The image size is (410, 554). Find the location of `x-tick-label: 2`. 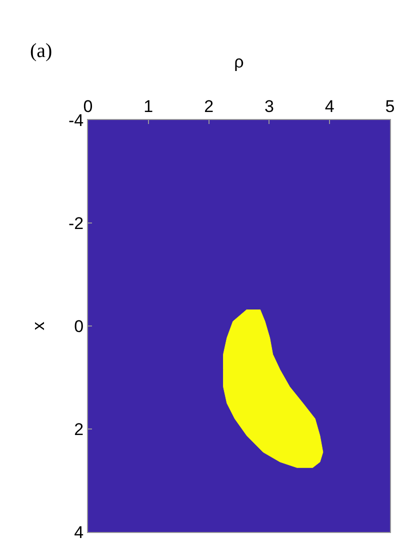

x-tick-label: 2 is located at coordinates (209, 106).